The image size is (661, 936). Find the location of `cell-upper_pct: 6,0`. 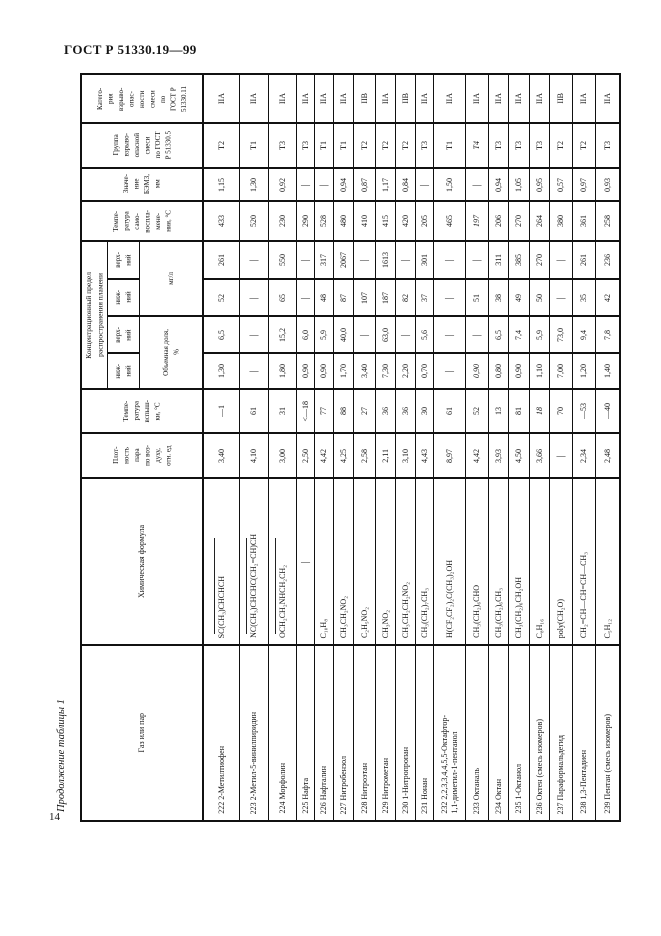

cell-upper_pct: 6,0 is located at coordinates (305, 335).